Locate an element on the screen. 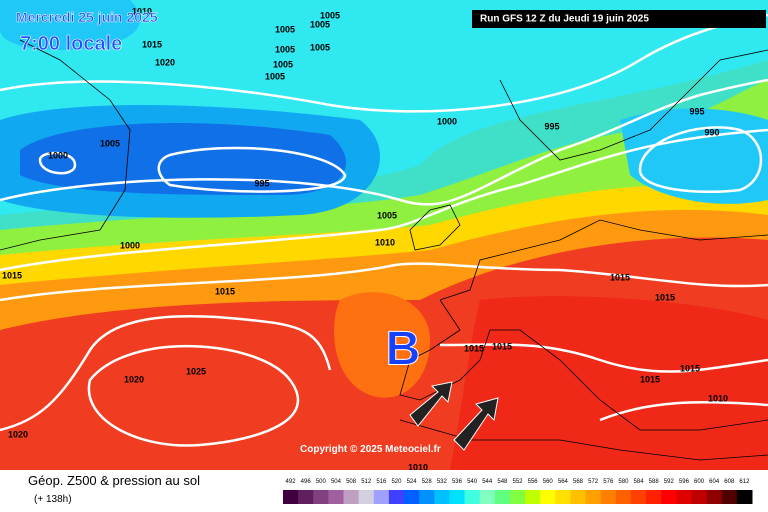 This screenshot has height=512, width=768. colorbar-label: 568 is located at coordinates (578, 482).